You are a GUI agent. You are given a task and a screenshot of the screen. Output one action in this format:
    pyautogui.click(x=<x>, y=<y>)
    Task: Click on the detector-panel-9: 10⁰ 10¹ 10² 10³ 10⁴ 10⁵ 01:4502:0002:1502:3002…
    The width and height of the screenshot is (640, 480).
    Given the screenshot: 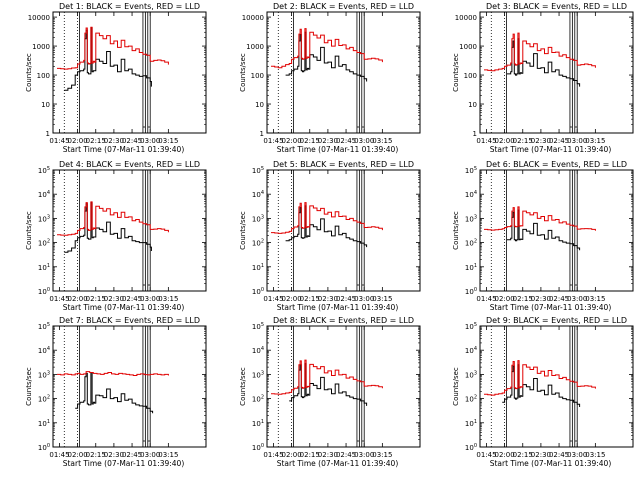 What is the action you would take?
    pyautogui.click(x=543, y=392)
    